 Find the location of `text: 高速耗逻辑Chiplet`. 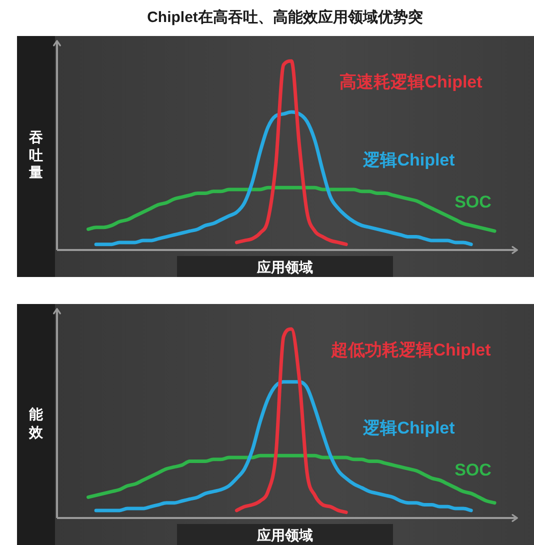

text: 高速耗逻辑Chiplet is located at coordinates (411, 82).